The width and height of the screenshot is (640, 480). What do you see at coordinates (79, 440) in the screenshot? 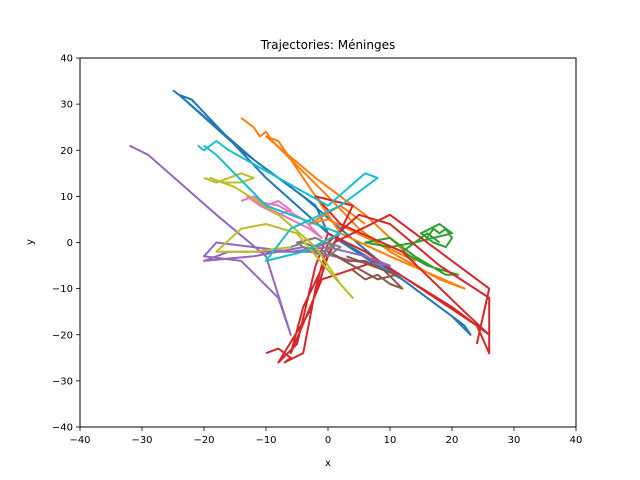
I see `x-tick-label: −40` at bounding box center [79, 440].